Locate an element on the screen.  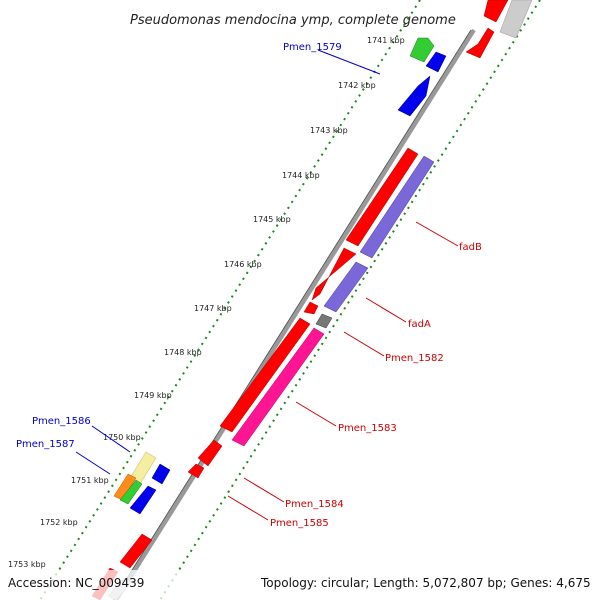
tick-label-1744: 1744 kbp is located at coordinates (301, 175).